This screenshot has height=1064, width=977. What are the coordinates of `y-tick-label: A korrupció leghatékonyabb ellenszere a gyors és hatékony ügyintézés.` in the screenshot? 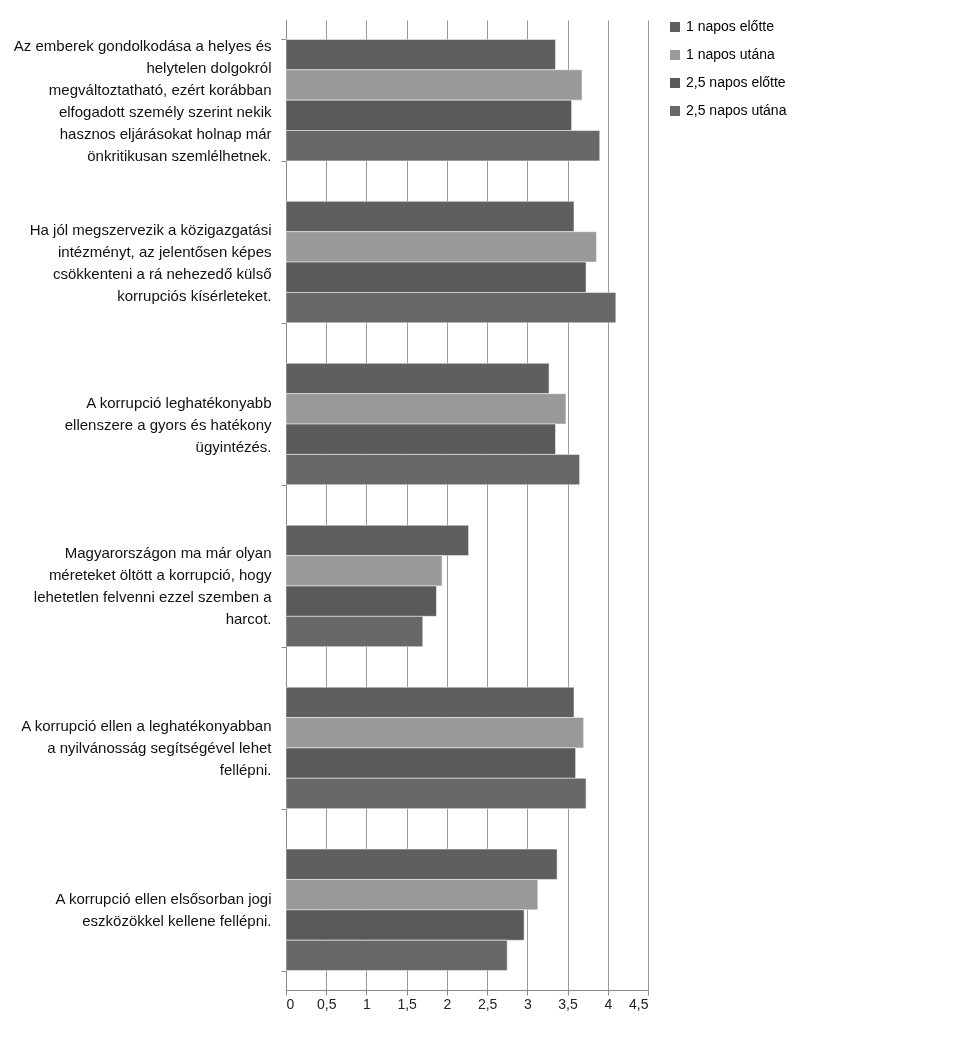 It's located at (168, 424).